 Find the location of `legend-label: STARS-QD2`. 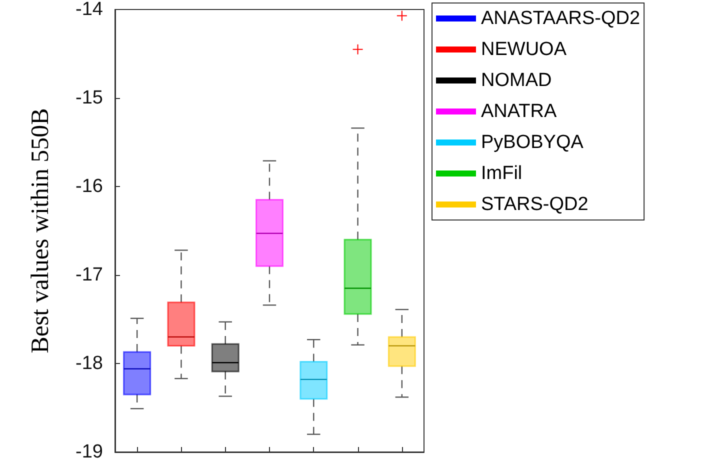

legend-label: STARS-QD2 is located at coordinates (534, 204).